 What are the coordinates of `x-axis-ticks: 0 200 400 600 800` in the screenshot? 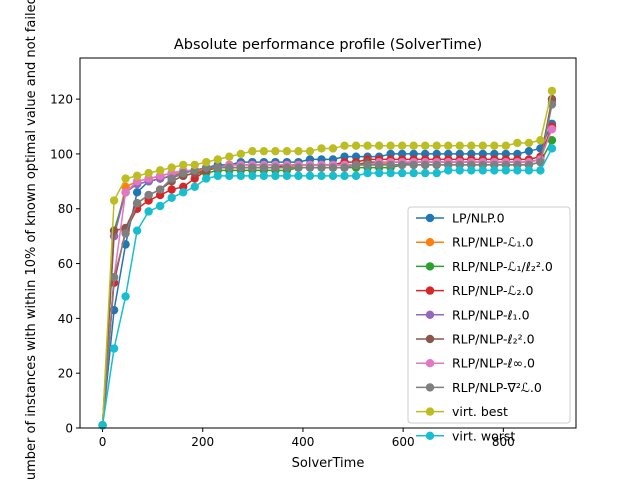 It's located at (307, 438).